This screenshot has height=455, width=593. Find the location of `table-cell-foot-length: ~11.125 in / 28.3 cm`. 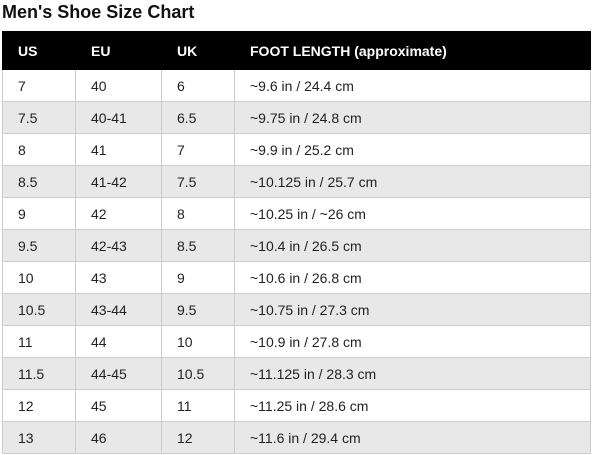

table-cell-foot-length: ~11.125 in / 28.3 cm is located at coordinates (412, 373).